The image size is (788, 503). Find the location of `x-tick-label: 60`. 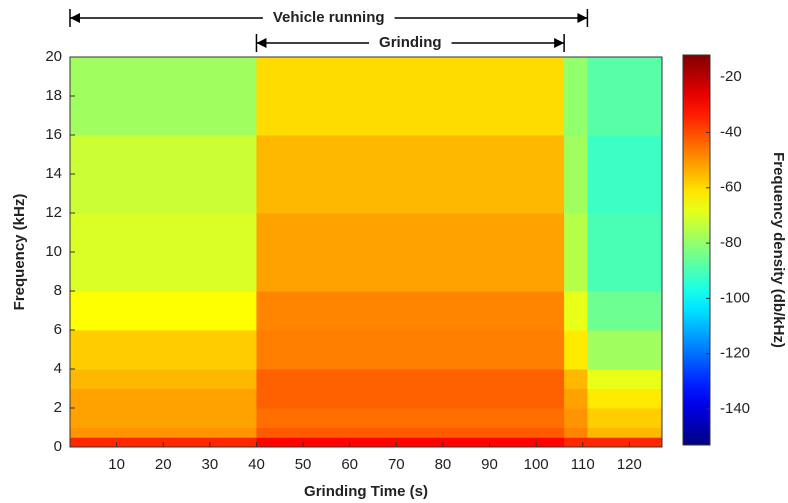

x-tick-label: 60 is located at coordinates (349, 464).